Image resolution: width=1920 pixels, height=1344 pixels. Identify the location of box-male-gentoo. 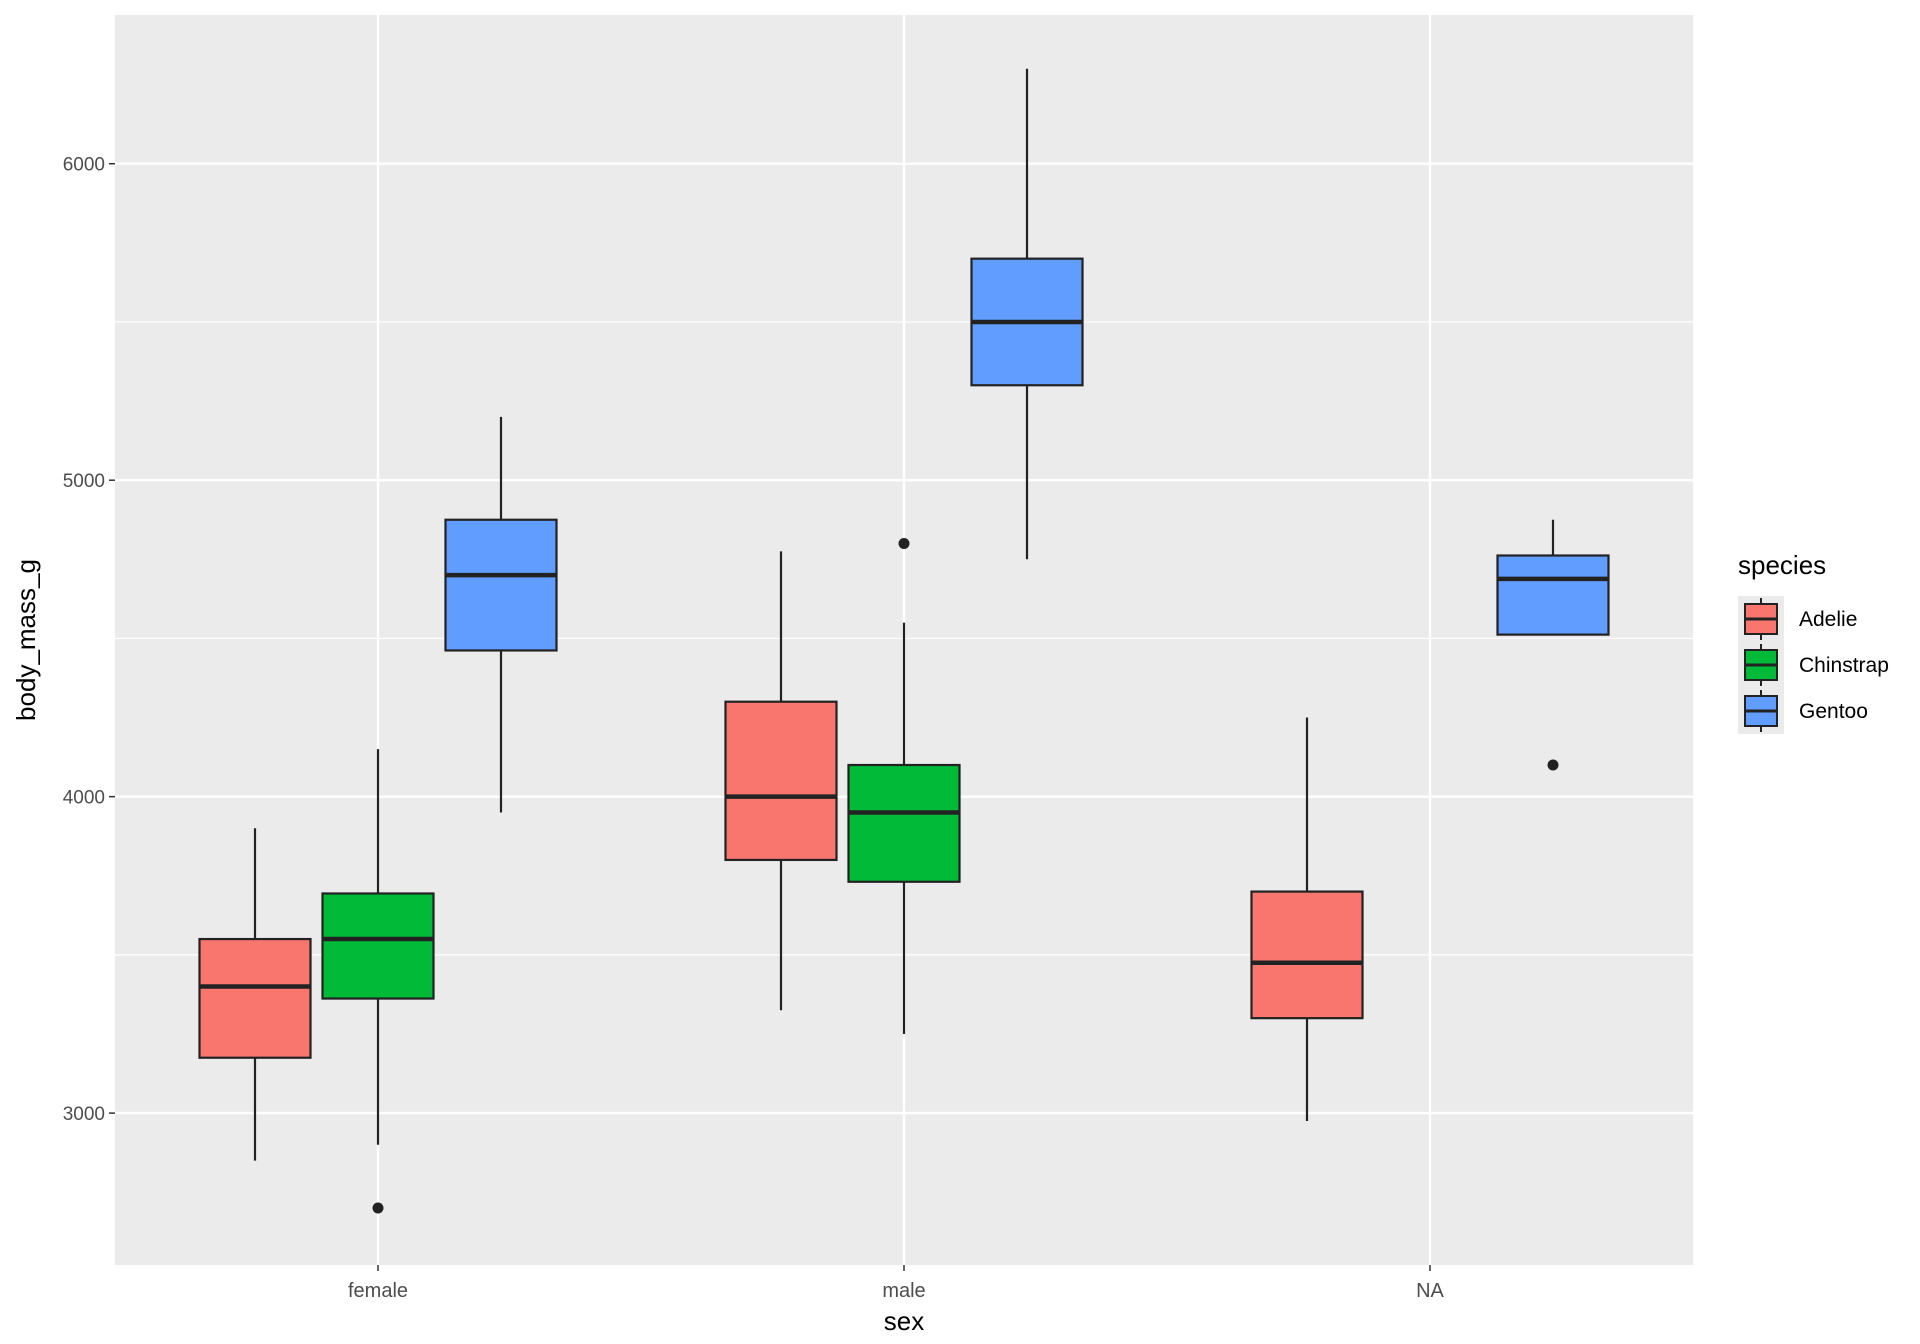
(1027, 314).